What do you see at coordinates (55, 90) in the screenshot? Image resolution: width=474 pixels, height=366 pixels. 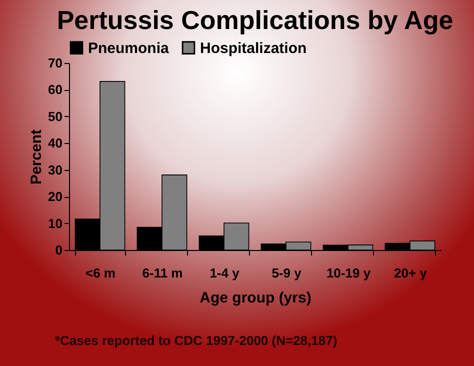 I see `y-tick-label: 60` at bounding box center [55, 90].